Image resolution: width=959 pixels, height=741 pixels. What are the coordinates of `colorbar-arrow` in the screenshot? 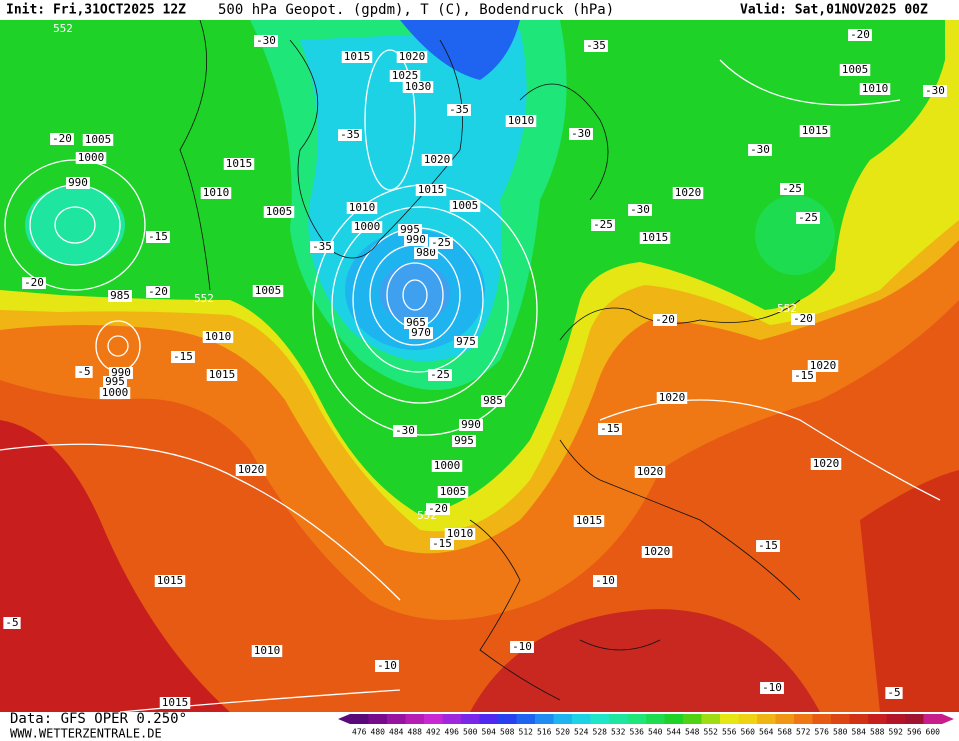 It's located at (344, 719).